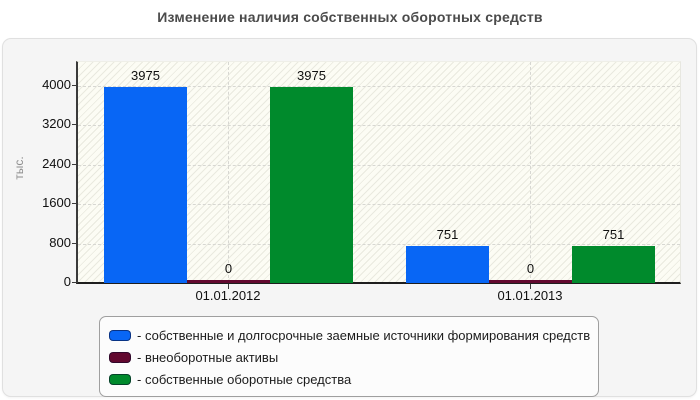 The image size is (700, 400). What do you see at coordinates (228, 295) in the screenshot?
I see `x-tick-label: 01.01.2012` at bounding box center [228, 295].